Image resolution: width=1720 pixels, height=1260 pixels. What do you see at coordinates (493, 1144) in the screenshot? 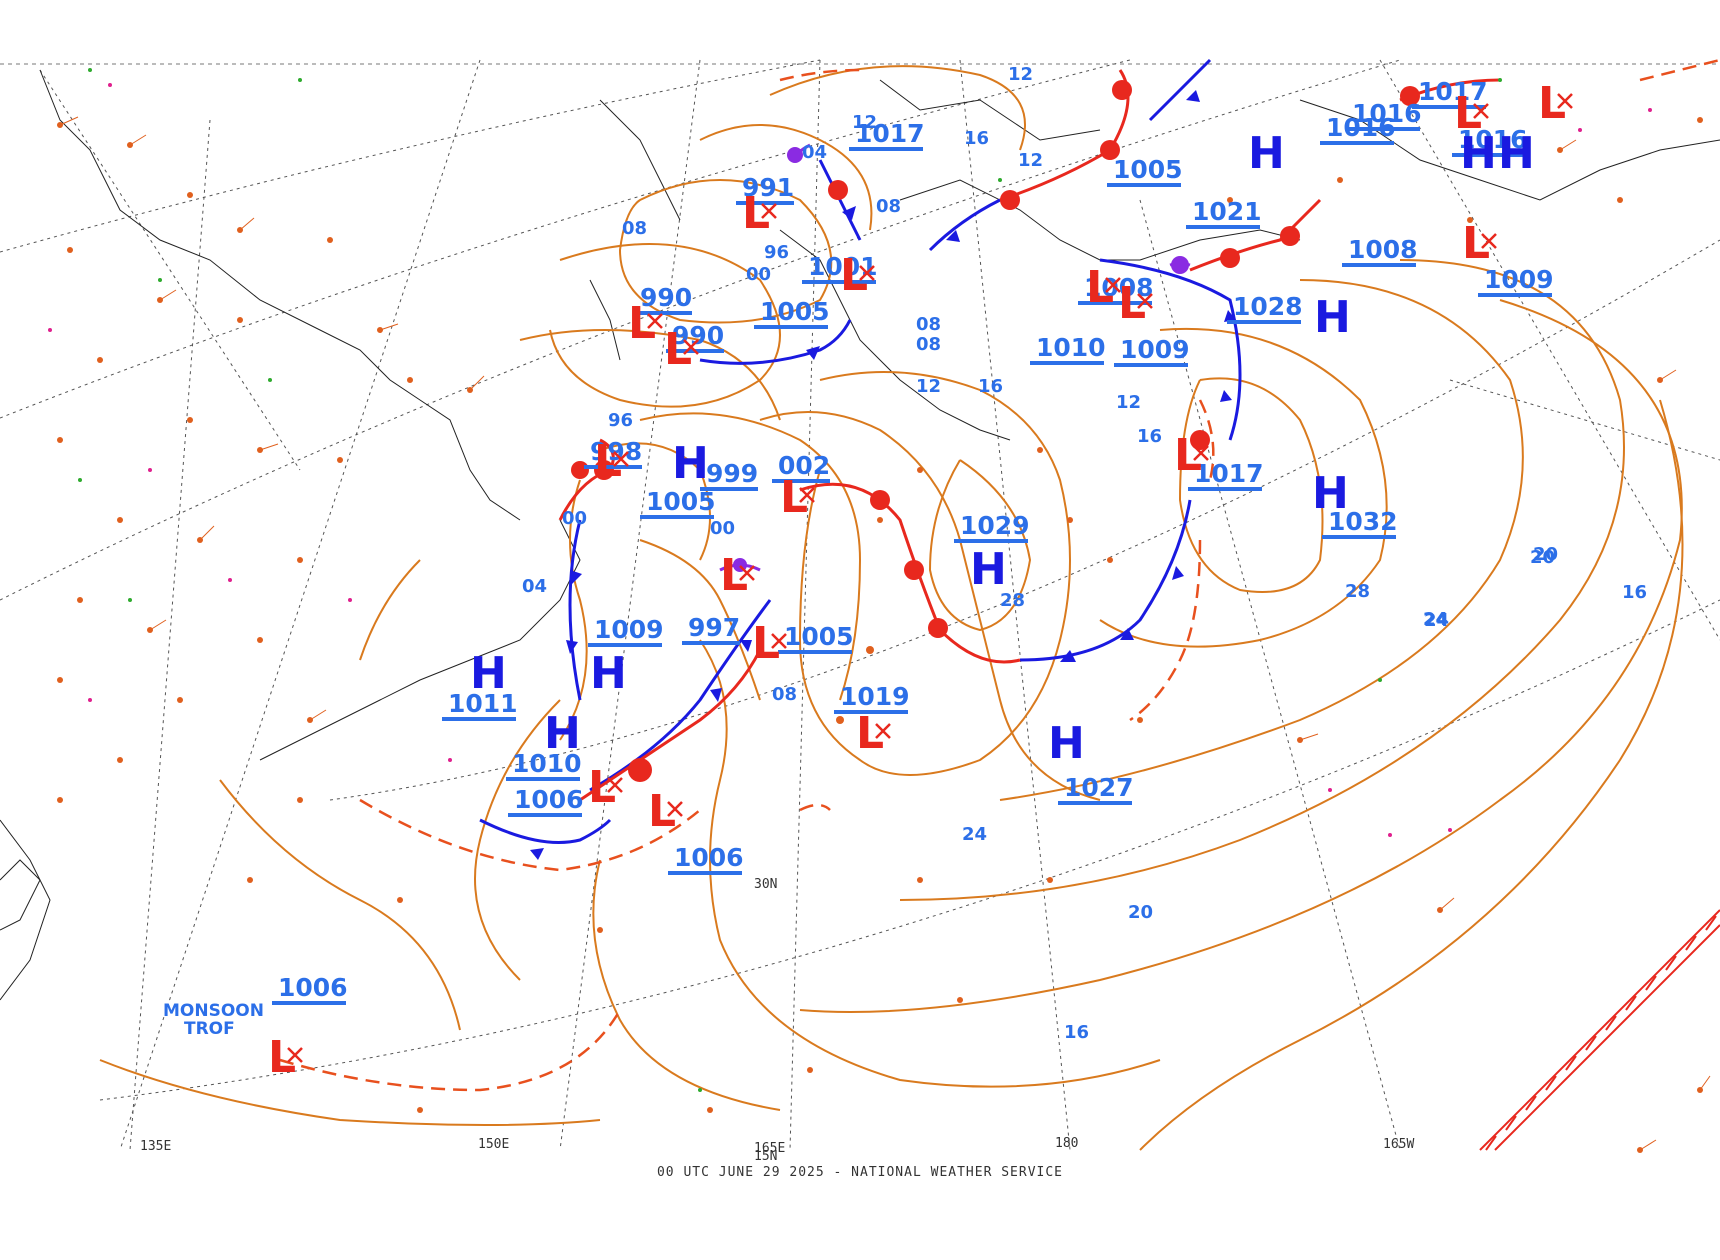
I see `grid-label-150e: 150E` at bounding box center [493, 1144].